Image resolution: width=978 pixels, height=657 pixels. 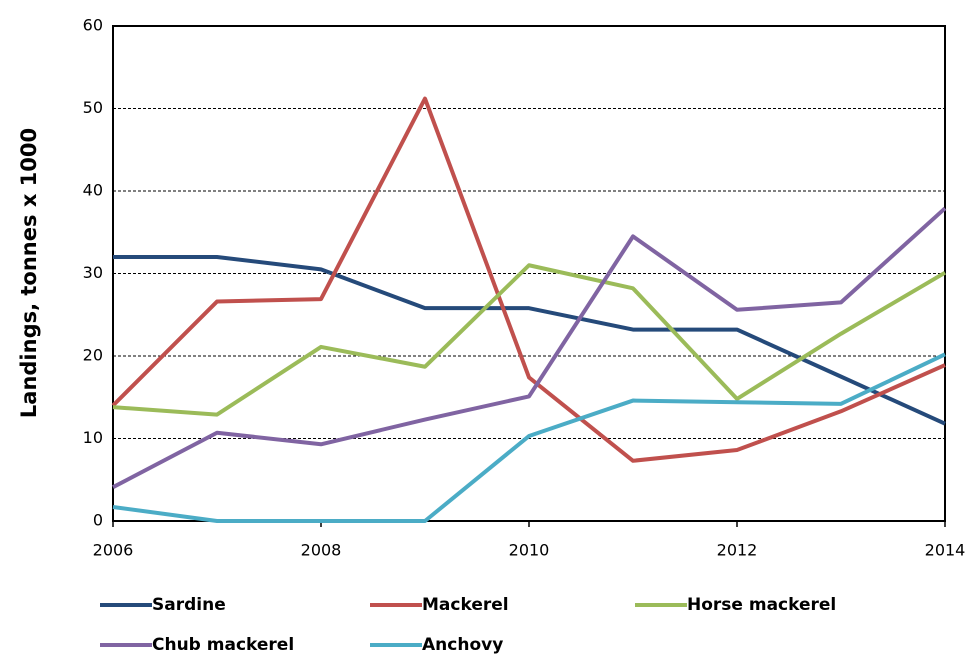 I want to click on x-tick-label: 2014, so click(x=945, y=550).